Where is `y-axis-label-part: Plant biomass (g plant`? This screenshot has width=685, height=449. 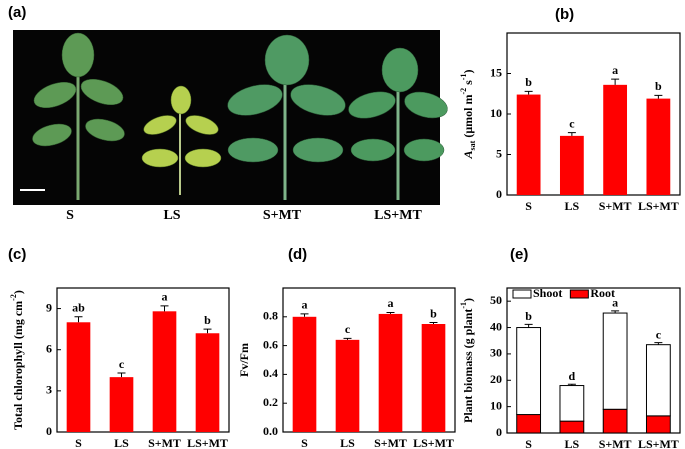
y-axis-label-part: Plant biomass (g plant is located at coordinates (468, 366).